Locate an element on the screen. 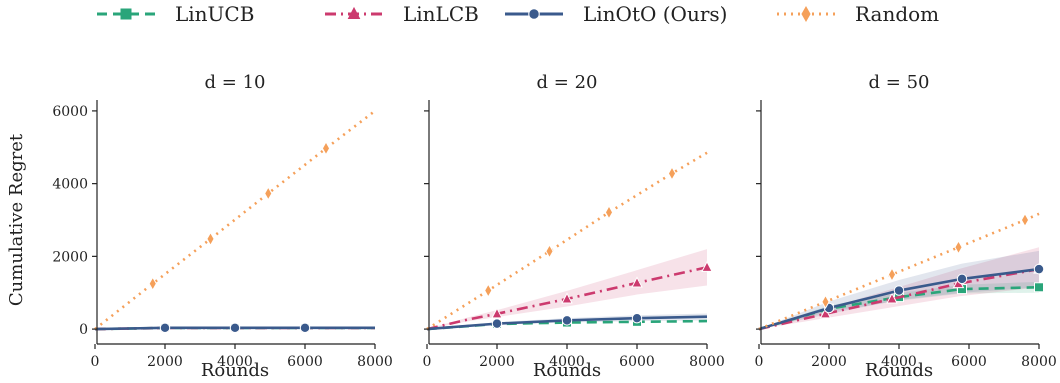  y-axis-label: Cumulative Regret is located at coordinates (16, 219).